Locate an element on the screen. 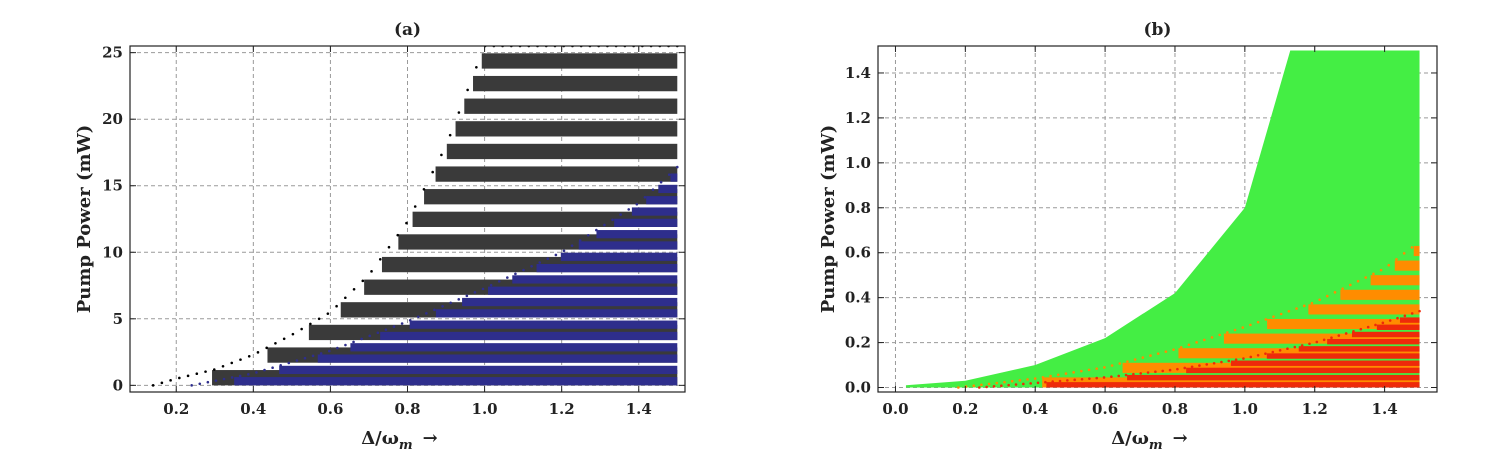  y-tick-label: 0.6 is located at coordinates (858, 253).